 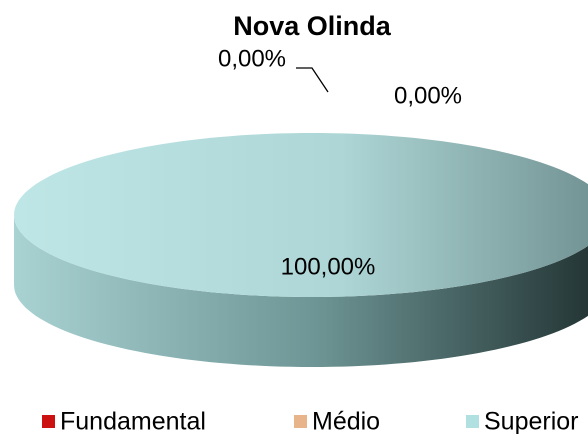 I want to click on leader-line, so click(x=312, y=80).